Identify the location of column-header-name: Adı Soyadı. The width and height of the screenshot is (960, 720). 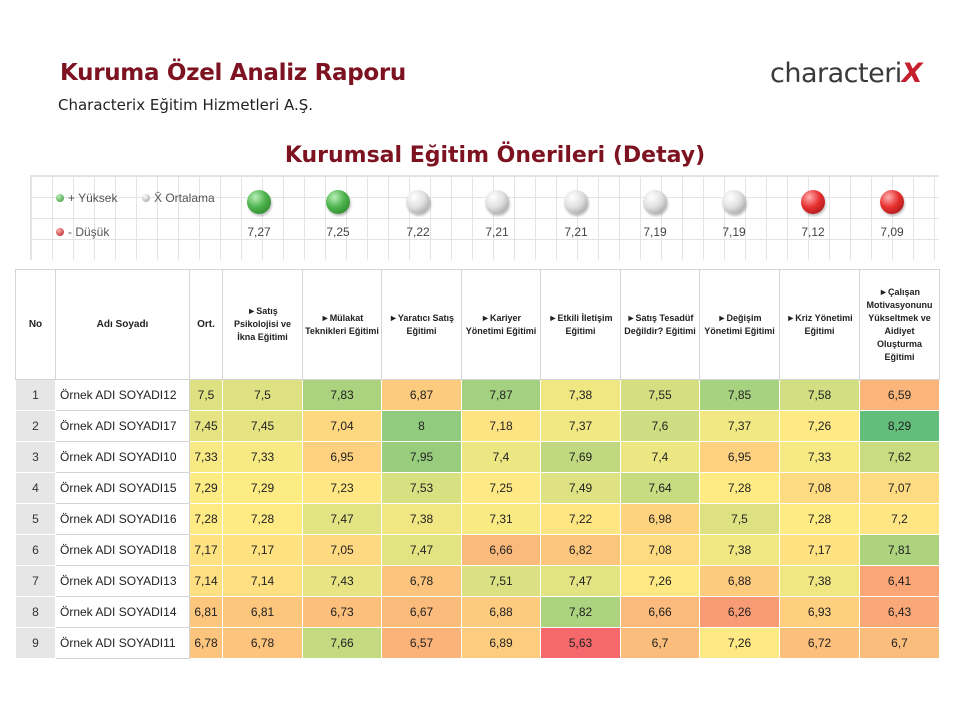
(122, 324).